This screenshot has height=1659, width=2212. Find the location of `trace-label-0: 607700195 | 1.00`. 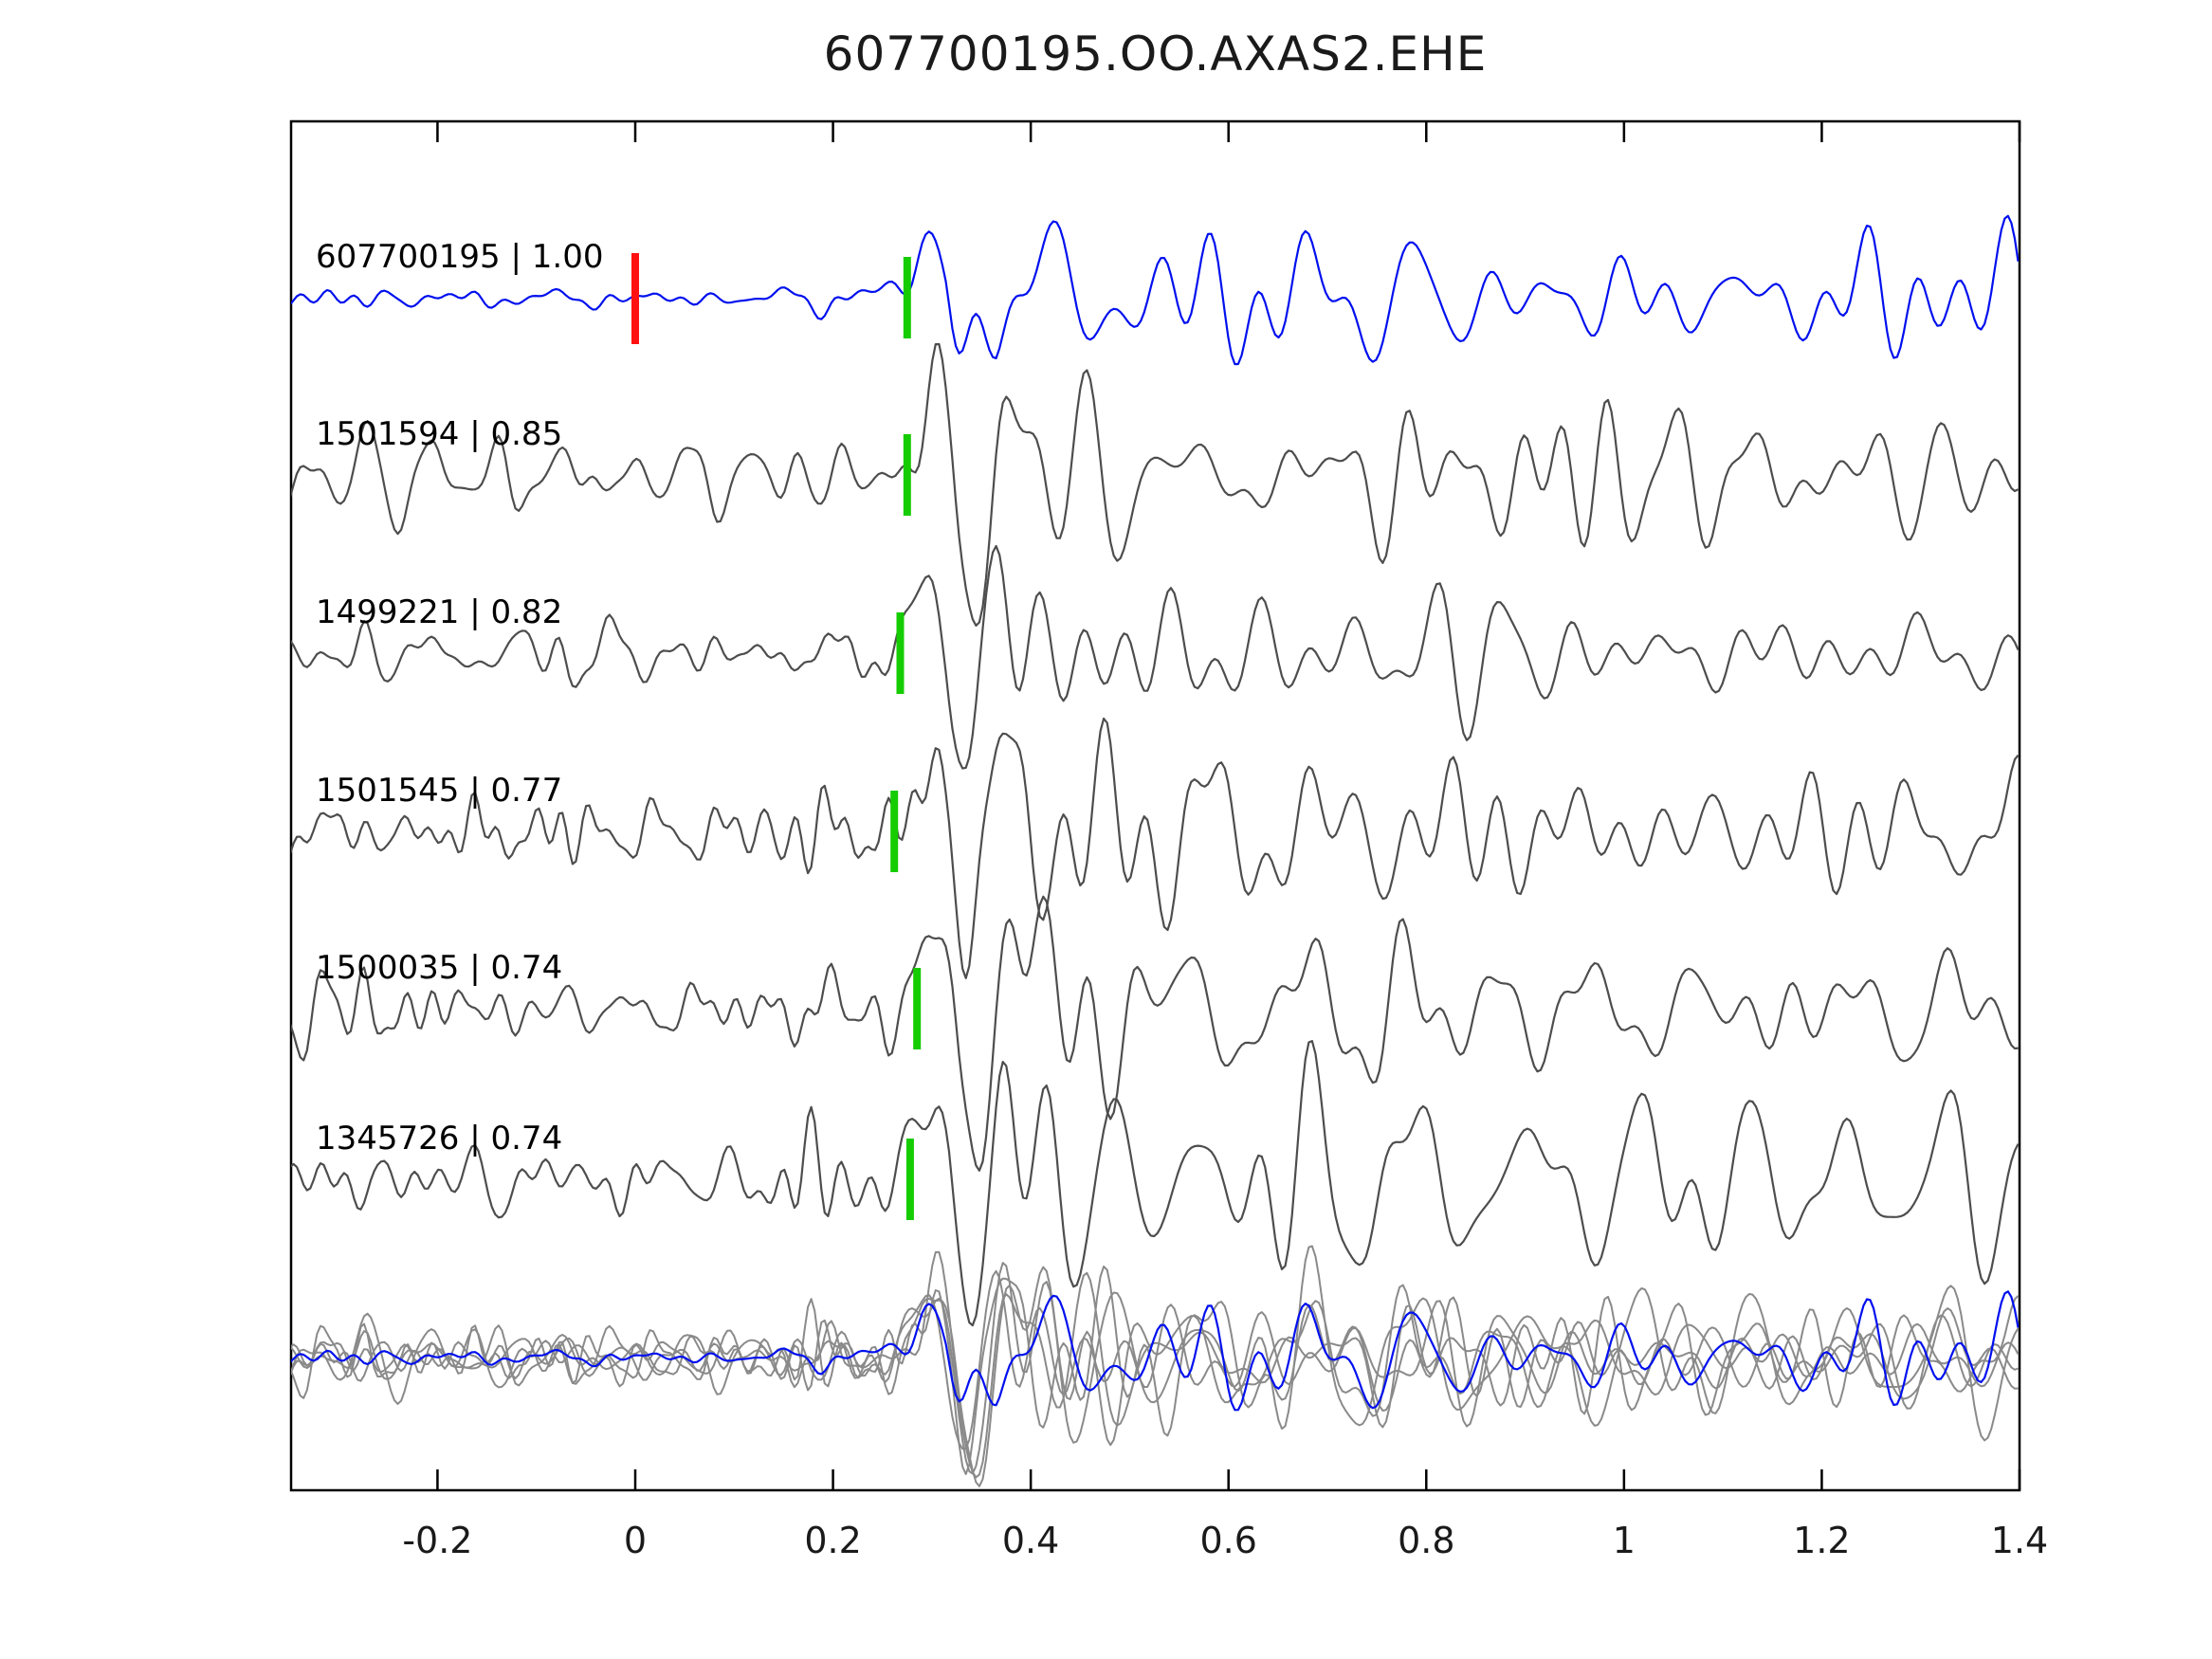

trace-label-0: 607700195 | 1.00 is located at coordinates (459, 257).